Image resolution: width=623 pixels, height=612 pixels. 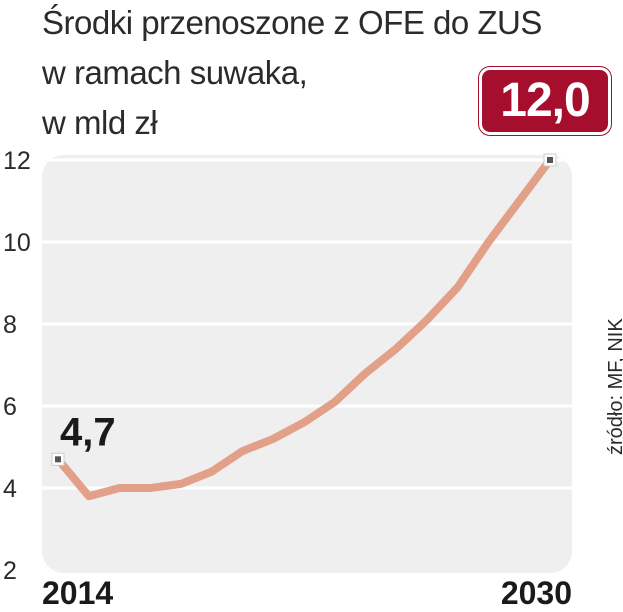 I want to click on chart-title-line-1: Środki przenoszone z OFE do ZUS, so click(x=292, y=22).